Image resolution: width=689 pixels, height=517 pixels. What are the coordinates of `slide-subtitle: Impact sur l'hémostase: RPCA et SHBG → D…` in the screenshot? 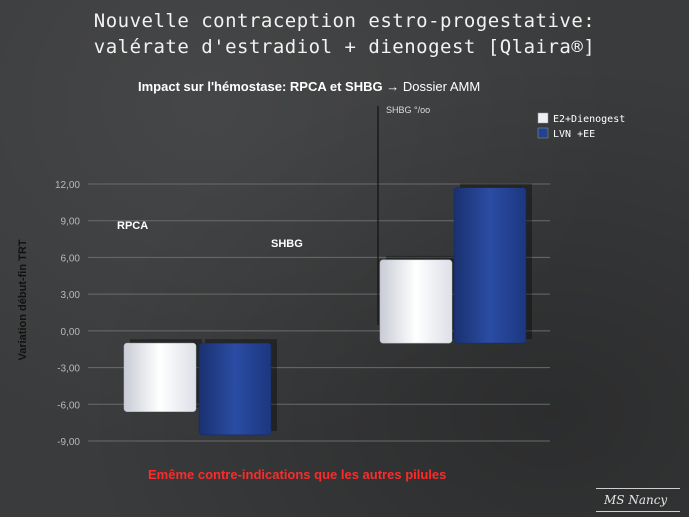 It's located at (309, 86).